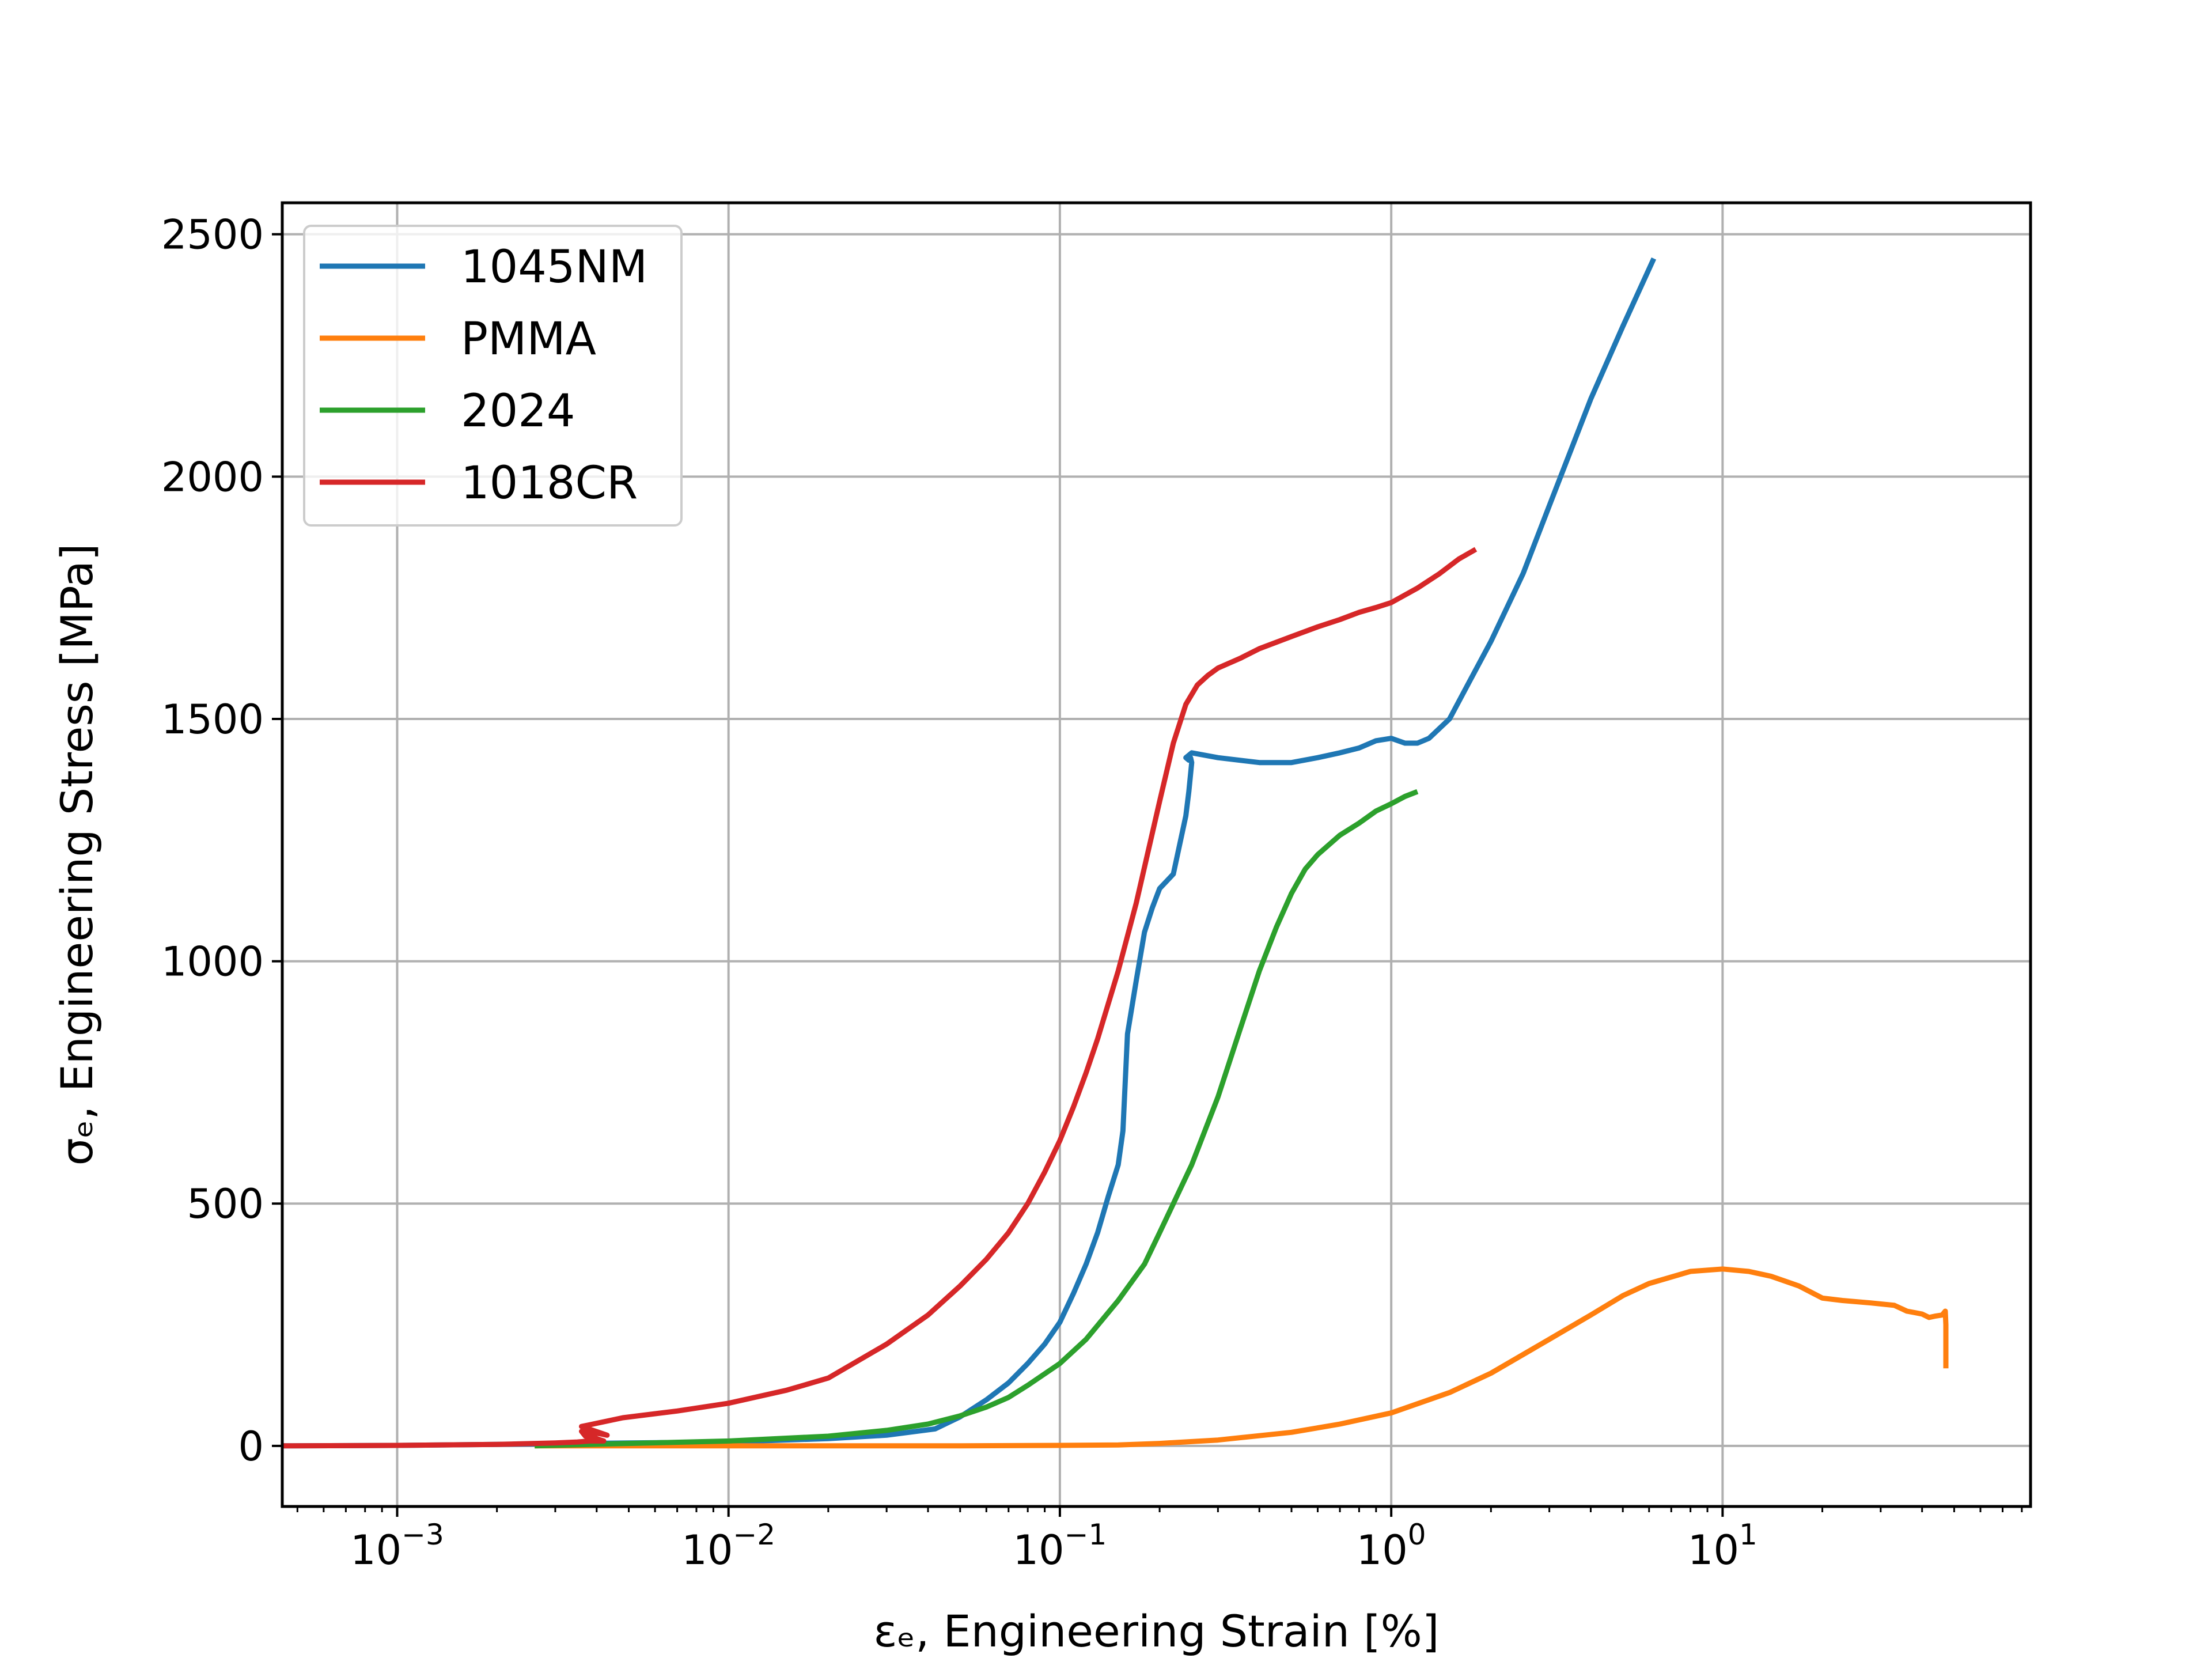 The width and height of the screenshot is (2212, 1662). Describe the element at coordinates (554, 267) in the screenshot. I see `legend-label-1045nm: 1045NM` at that location.